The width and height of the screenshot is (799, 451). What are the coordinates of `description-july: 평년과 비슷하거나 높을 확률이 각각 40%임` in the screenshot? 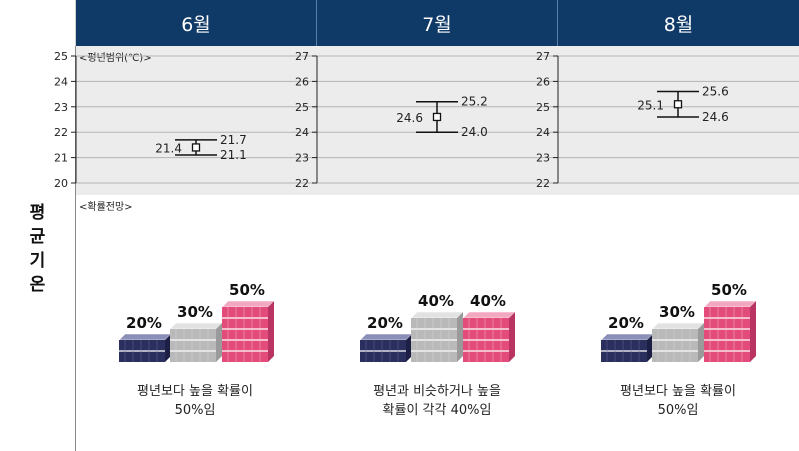 It's located at (437, 401).